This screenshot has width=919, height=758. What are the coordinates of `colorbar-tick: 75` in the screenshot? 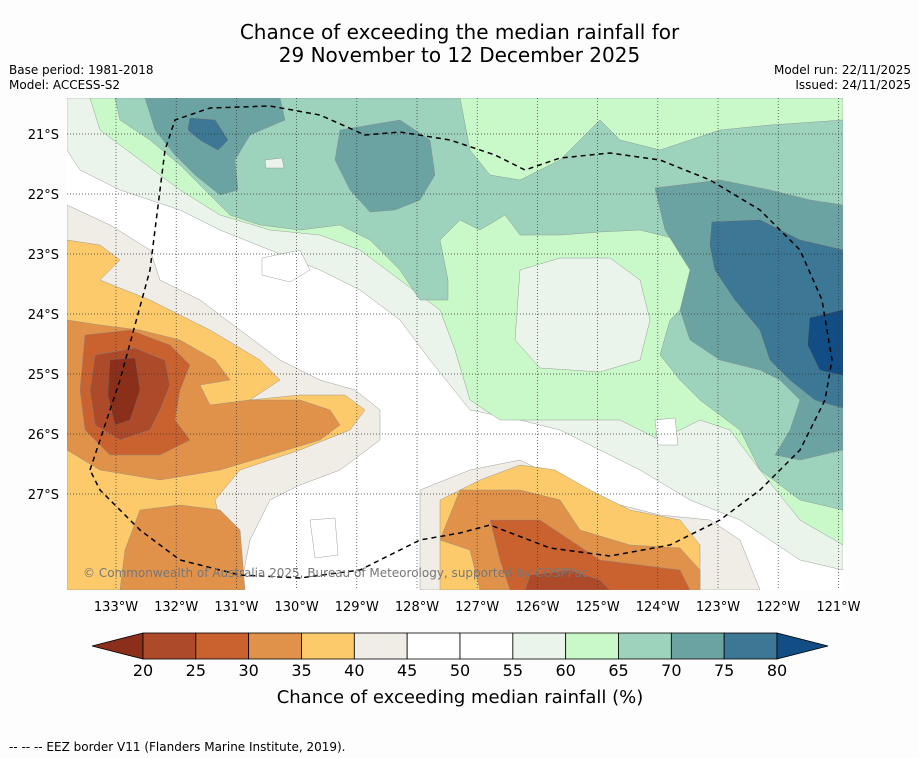 It's located at (724, 670).